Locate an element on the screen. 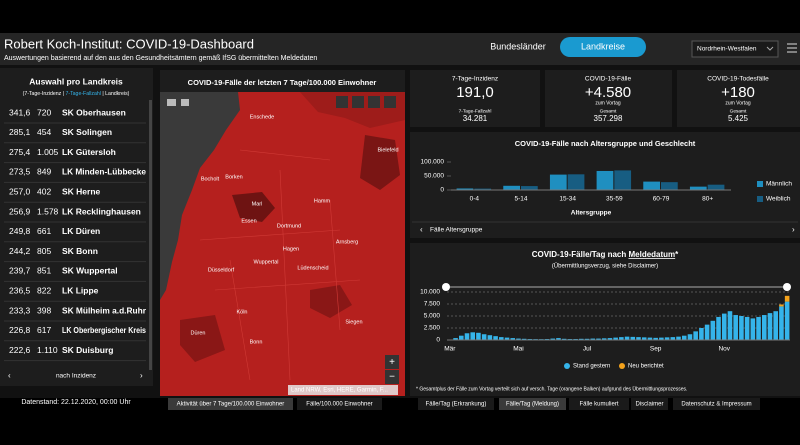 Image resolution: width=800 pixels, height=445 pixels. nav-link: Bundesländer is located at coordinates (518, 46).